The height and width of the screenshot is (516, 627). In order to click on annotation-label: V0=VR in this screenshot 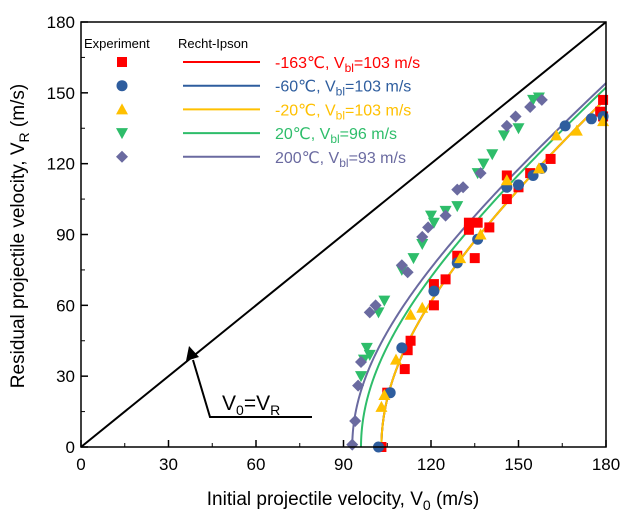, I will do `click(251, 405)`.